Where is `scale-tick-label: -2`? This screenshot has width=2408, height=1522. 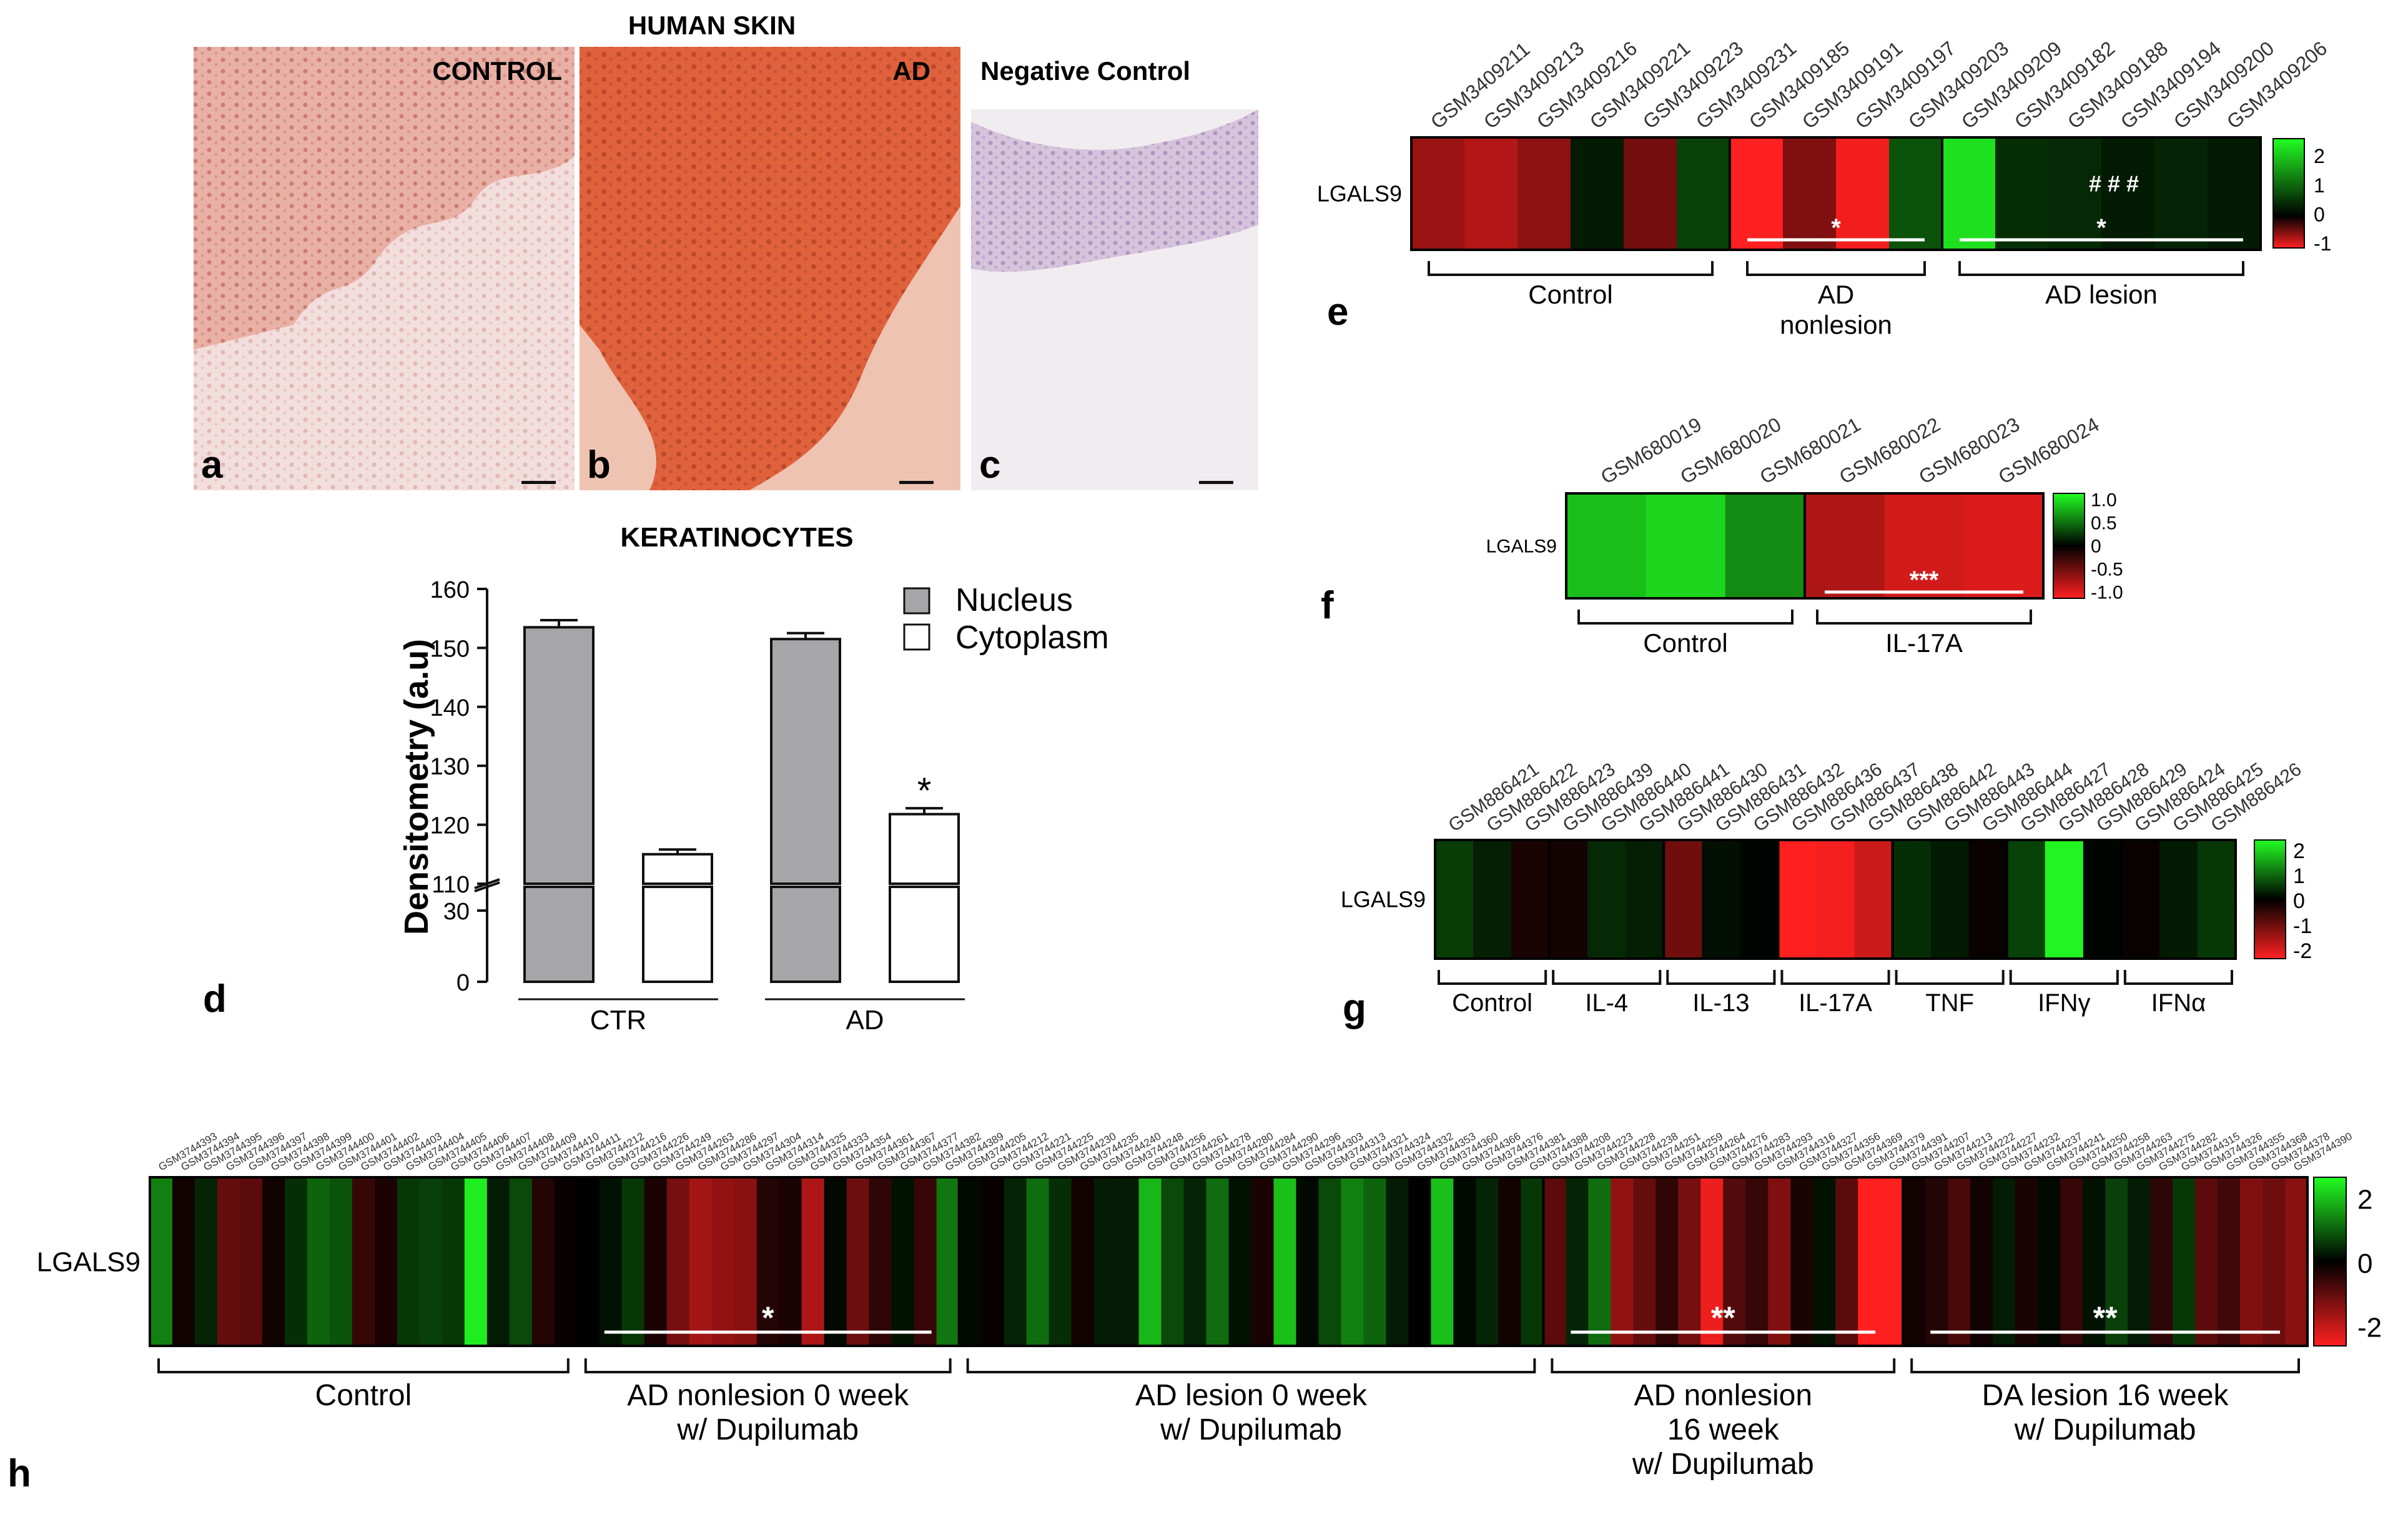 scale-tick-label: -2 is located at coordinates (2369, 1327).